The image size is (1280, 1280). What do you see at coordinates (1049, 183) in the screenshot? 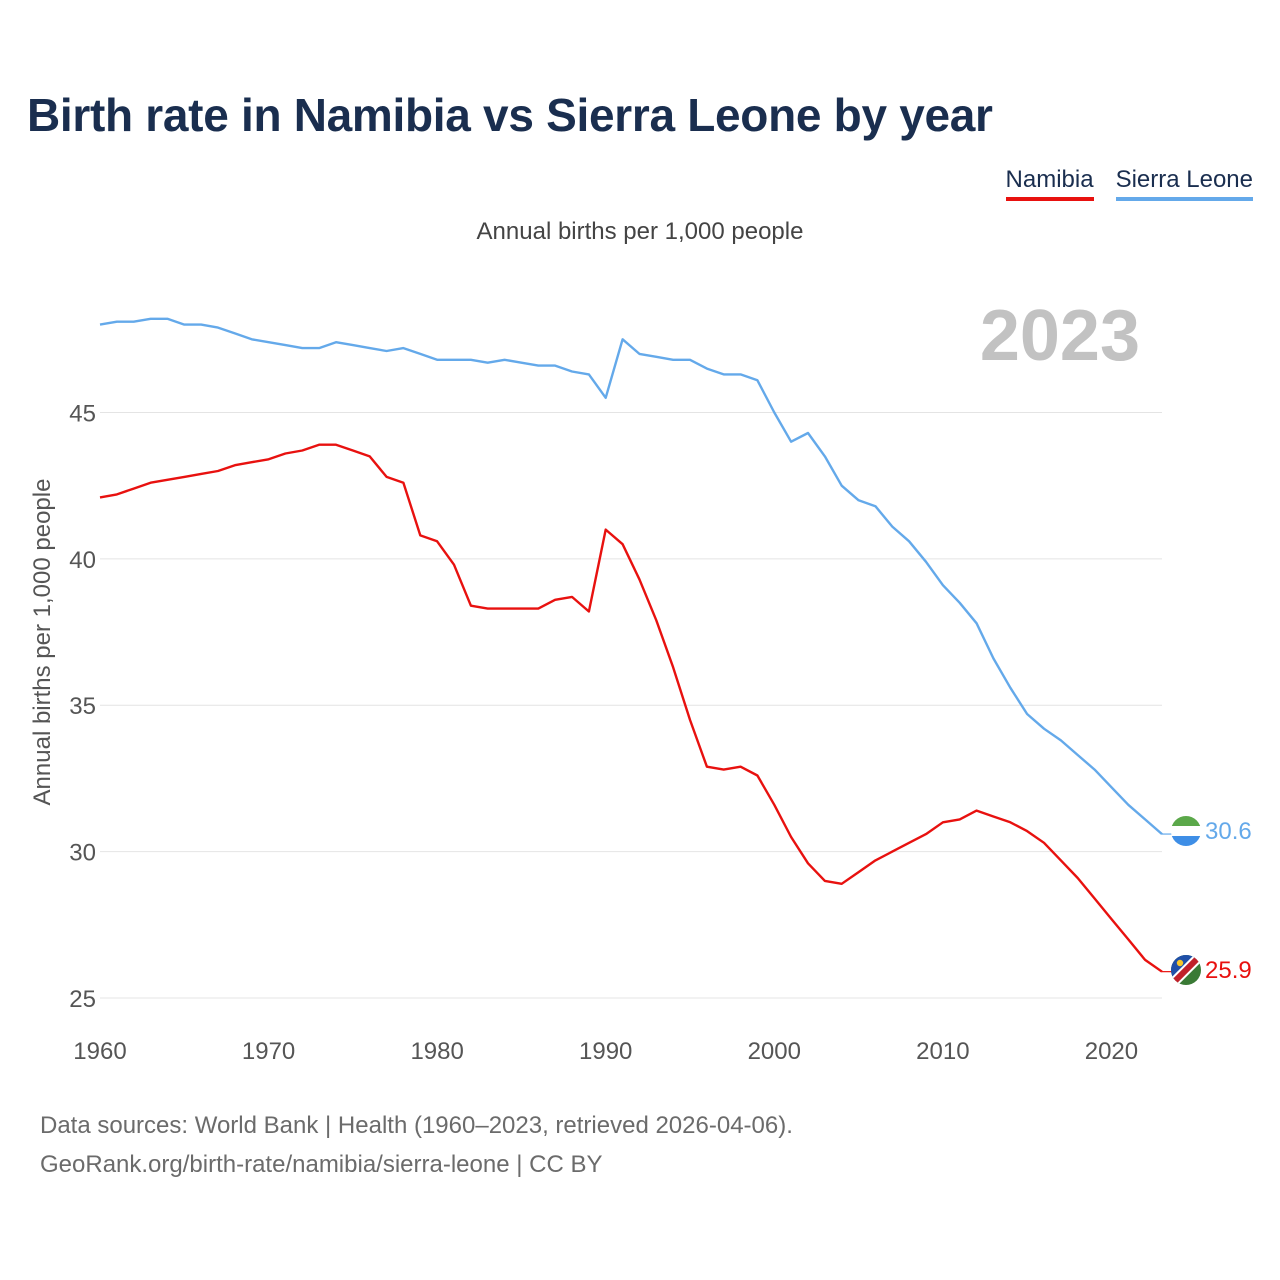
I see `legend-item-namibia: Namibia` at bounding box center [1049, 183].